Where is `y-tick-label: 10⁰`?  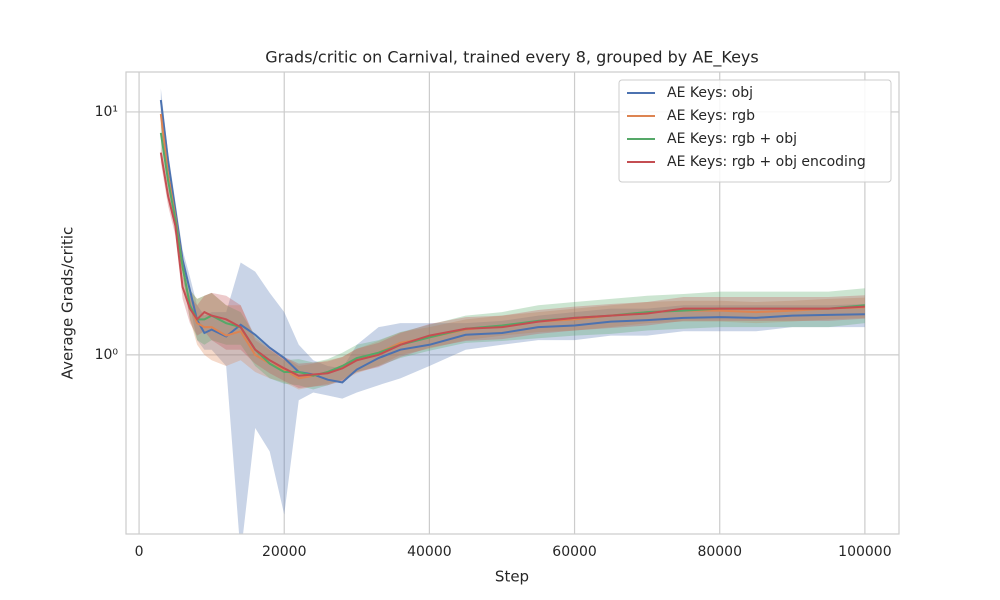 y-tick-label: 10⁰ is located at coordinates (107, 355).